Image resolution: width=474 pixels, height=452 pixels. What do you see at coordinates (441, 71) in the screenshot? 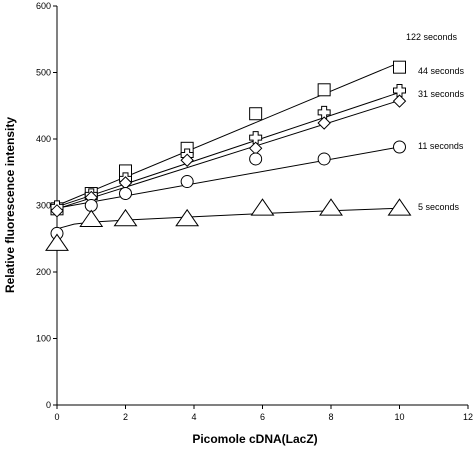
I see `series-label: 44 seconds` at bounding box center [441, 71].